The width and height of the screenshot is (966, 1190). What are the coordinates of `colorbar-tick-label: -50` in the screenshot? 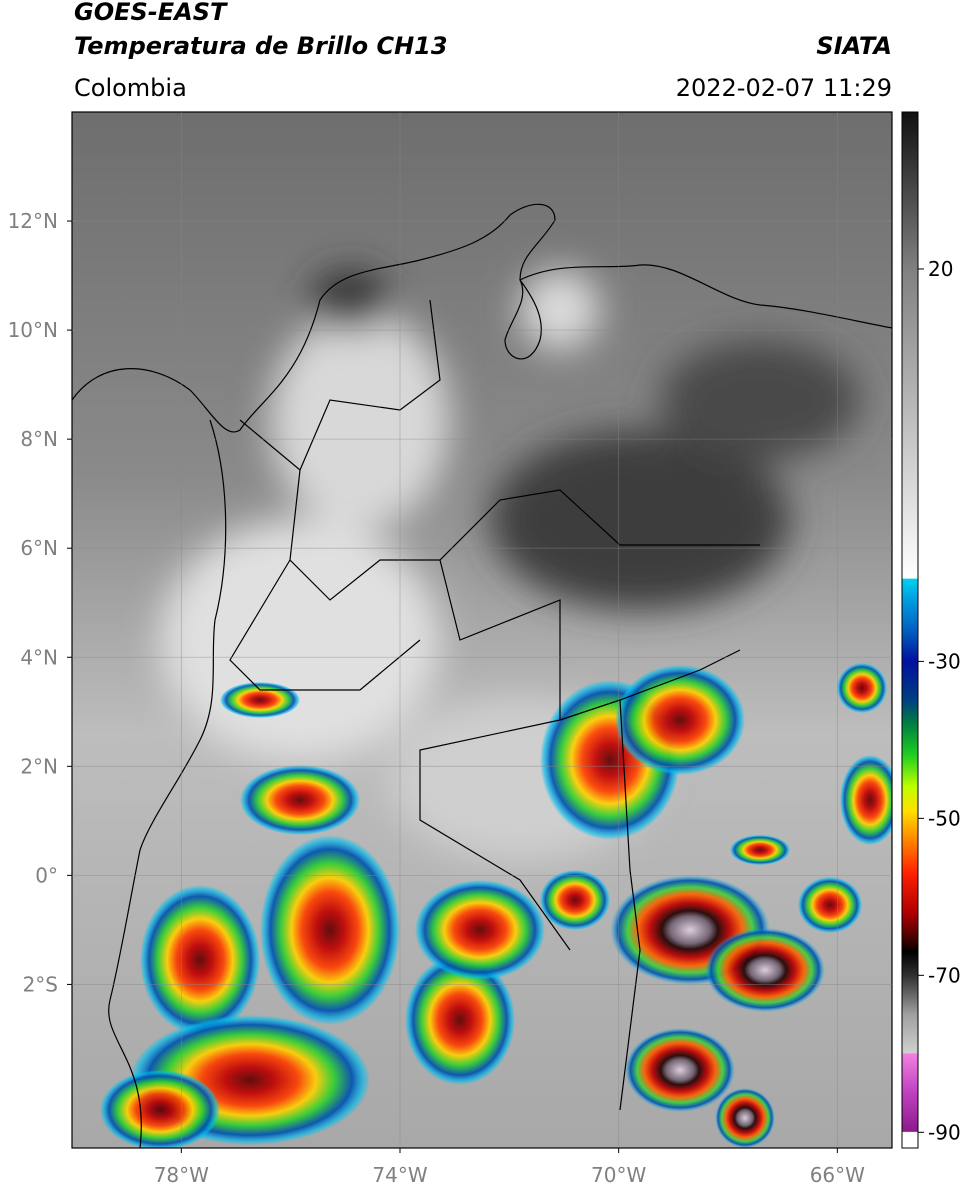 It's located at (944, 818).